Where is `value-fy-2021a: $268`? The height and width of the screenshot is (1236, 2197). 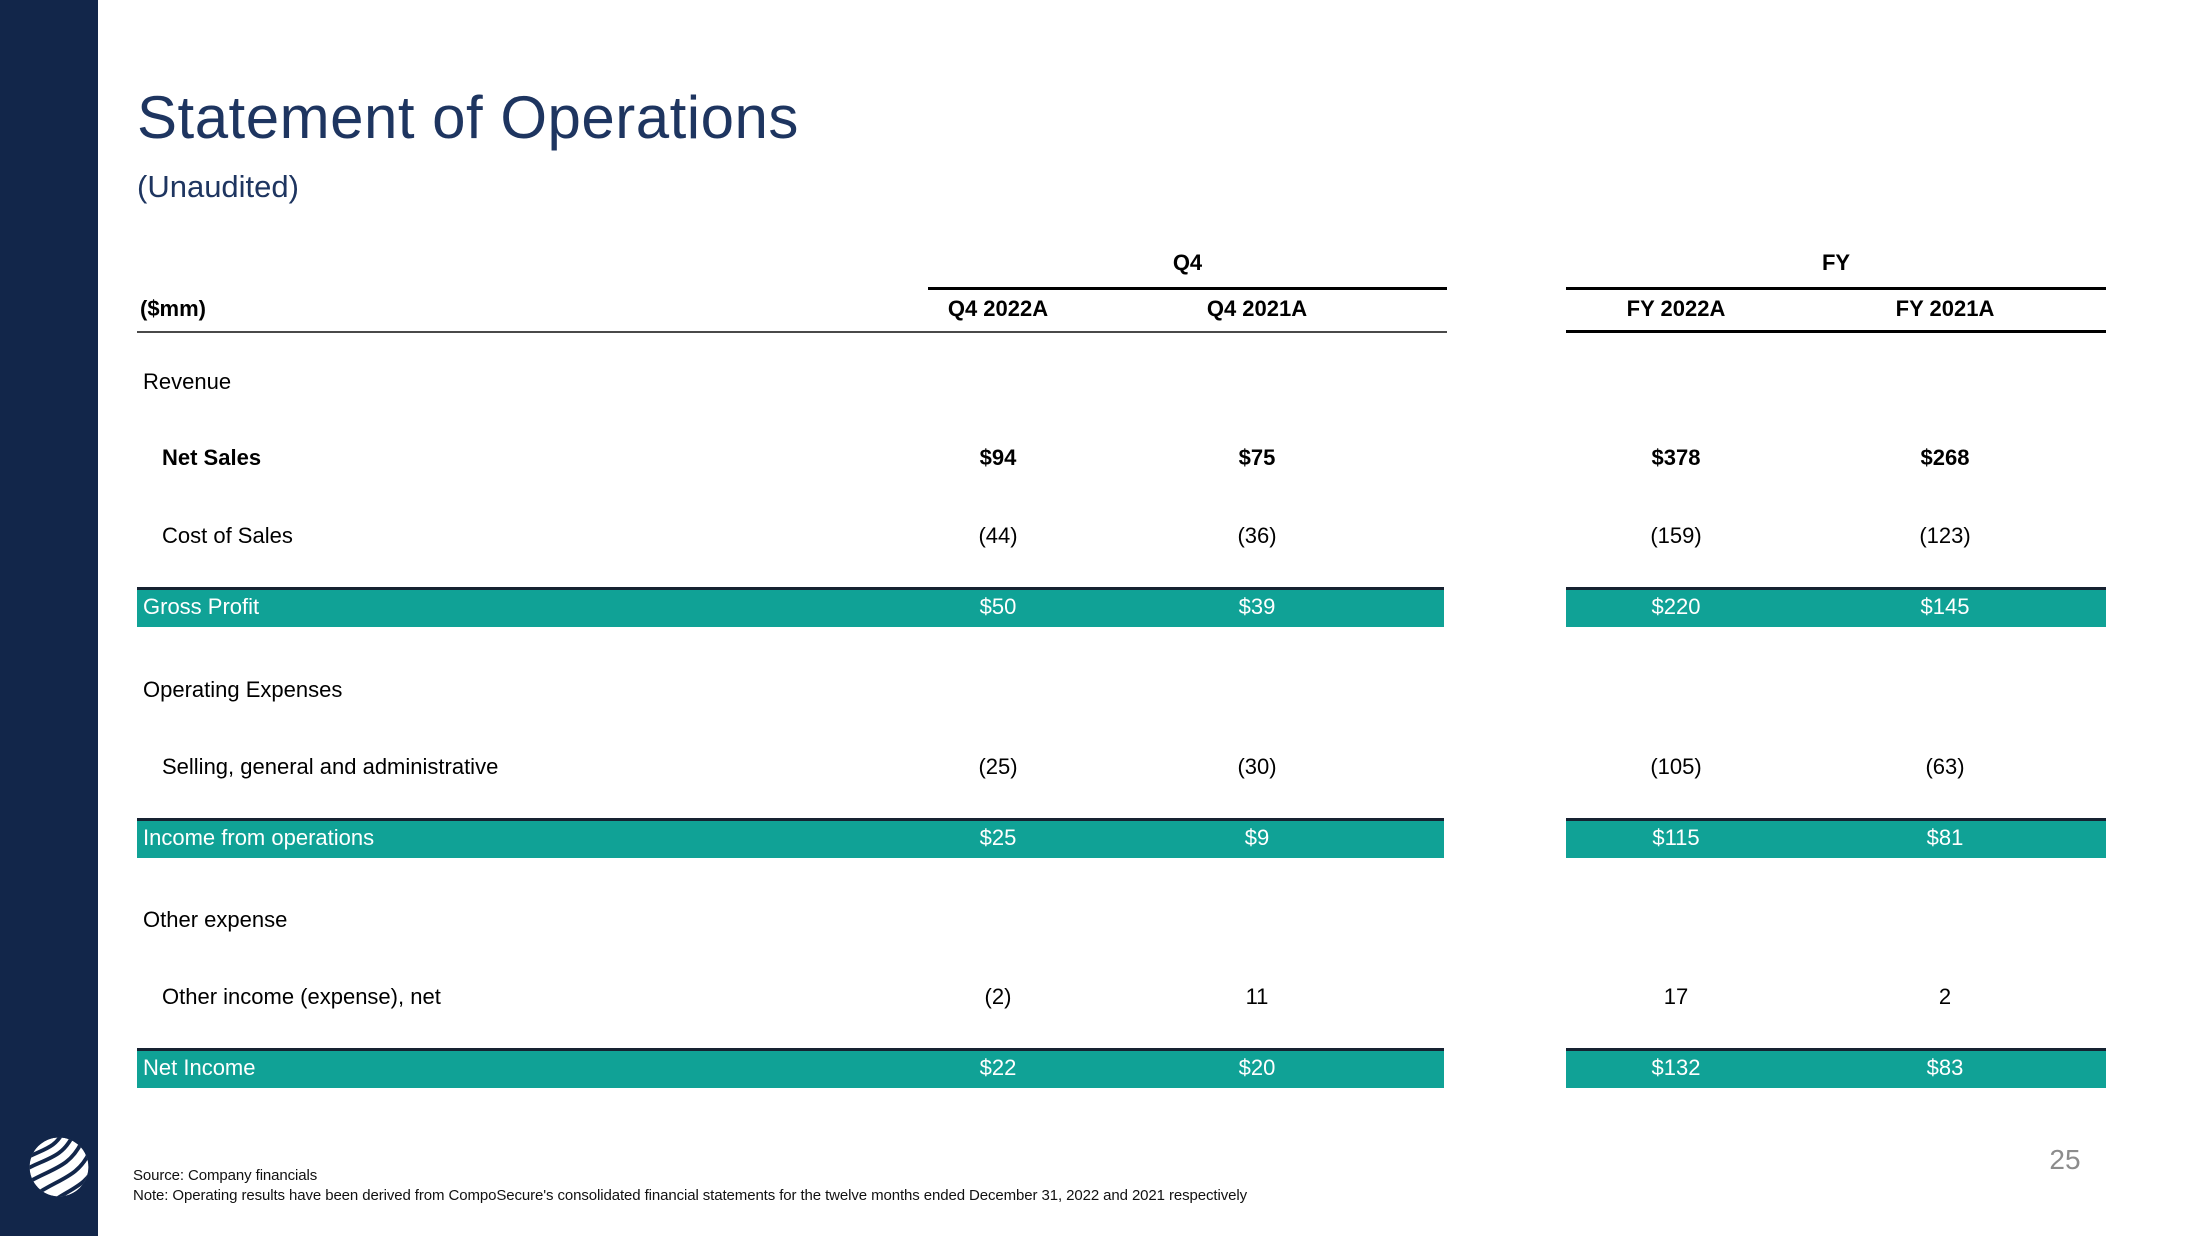 value-fy-2021a: $268 is located at coordinates (1945, 457).